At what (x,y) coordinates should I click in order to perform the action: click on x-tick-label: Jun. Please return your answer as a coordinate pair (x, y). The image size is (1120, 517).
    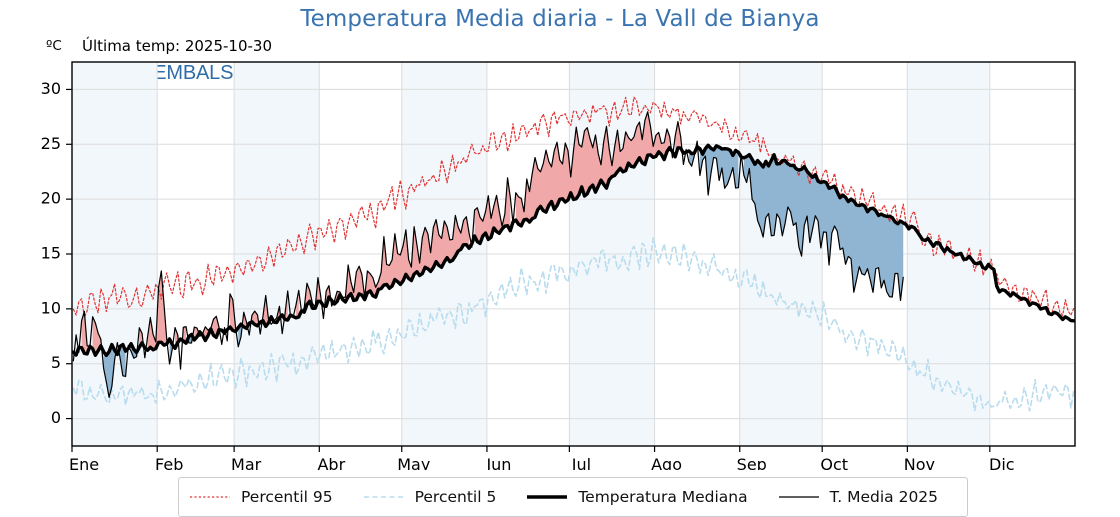
    Looking at the image, I should click on (498, 462).